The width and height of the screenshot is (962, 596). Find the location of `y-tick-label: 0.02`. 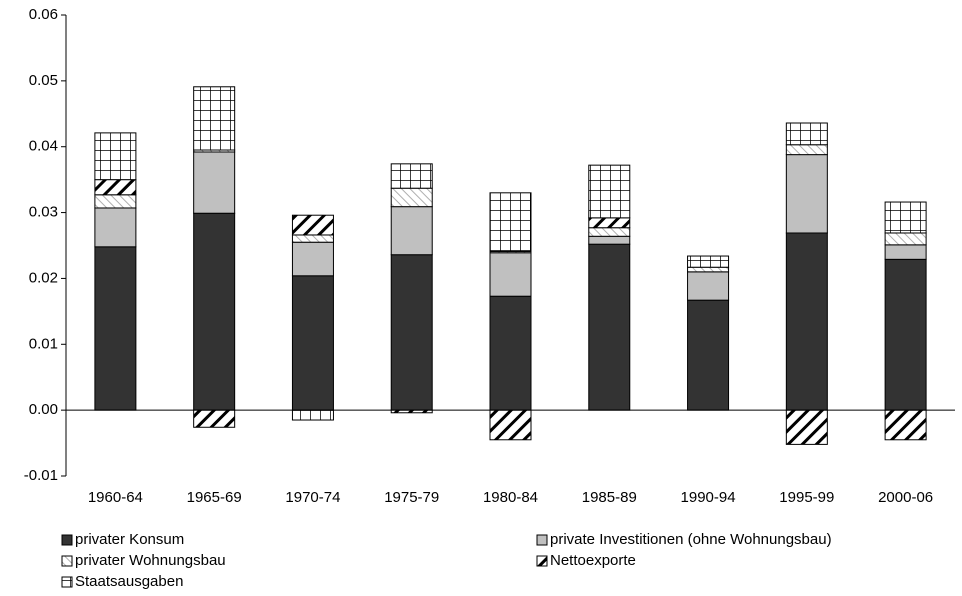

y-tick-label: 0.02 is located at coordinates (43, 277).